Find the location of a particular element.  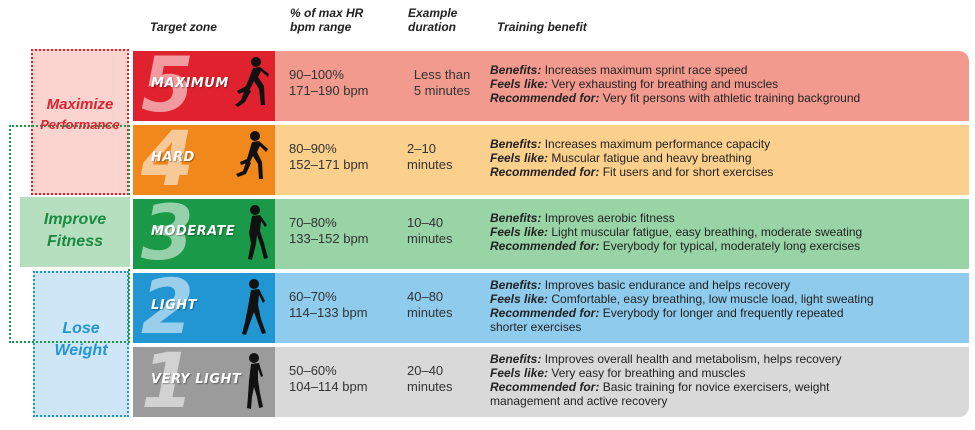

zone-1-tile: 1 VERY LIGHT is located at coordinates (204, 382).